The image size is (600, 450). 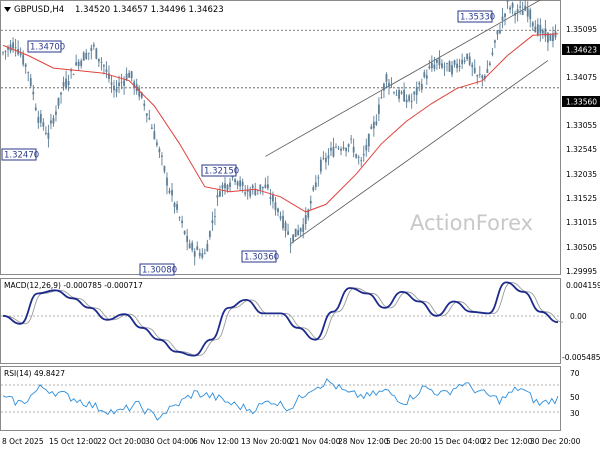 I want to click on price-tick: 1.32545, so click(x=581, y=149).